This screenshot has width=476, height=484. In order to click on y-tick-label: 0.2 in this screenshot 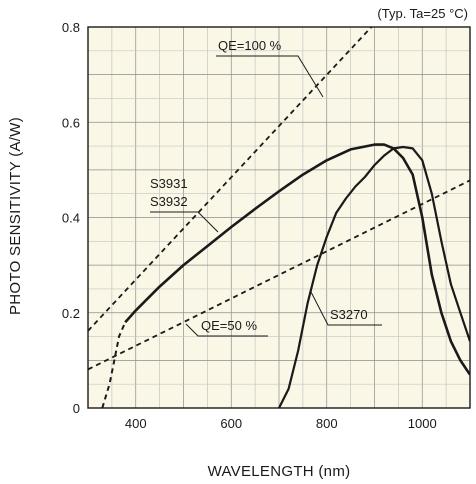, I will do `click(71, 313)`.